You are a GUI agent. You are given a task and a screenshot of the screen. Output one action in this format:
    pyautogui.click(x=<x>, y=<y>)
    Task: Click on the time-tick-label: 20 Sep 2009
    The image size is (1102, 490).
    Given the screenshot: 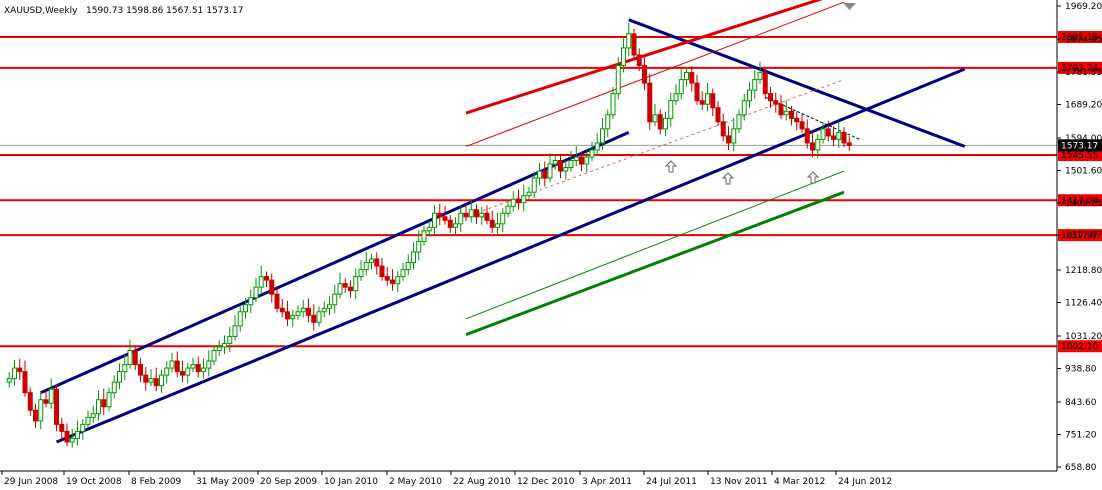 What is the action you would take?
    pyautogui.click(x=288, y=482)
    